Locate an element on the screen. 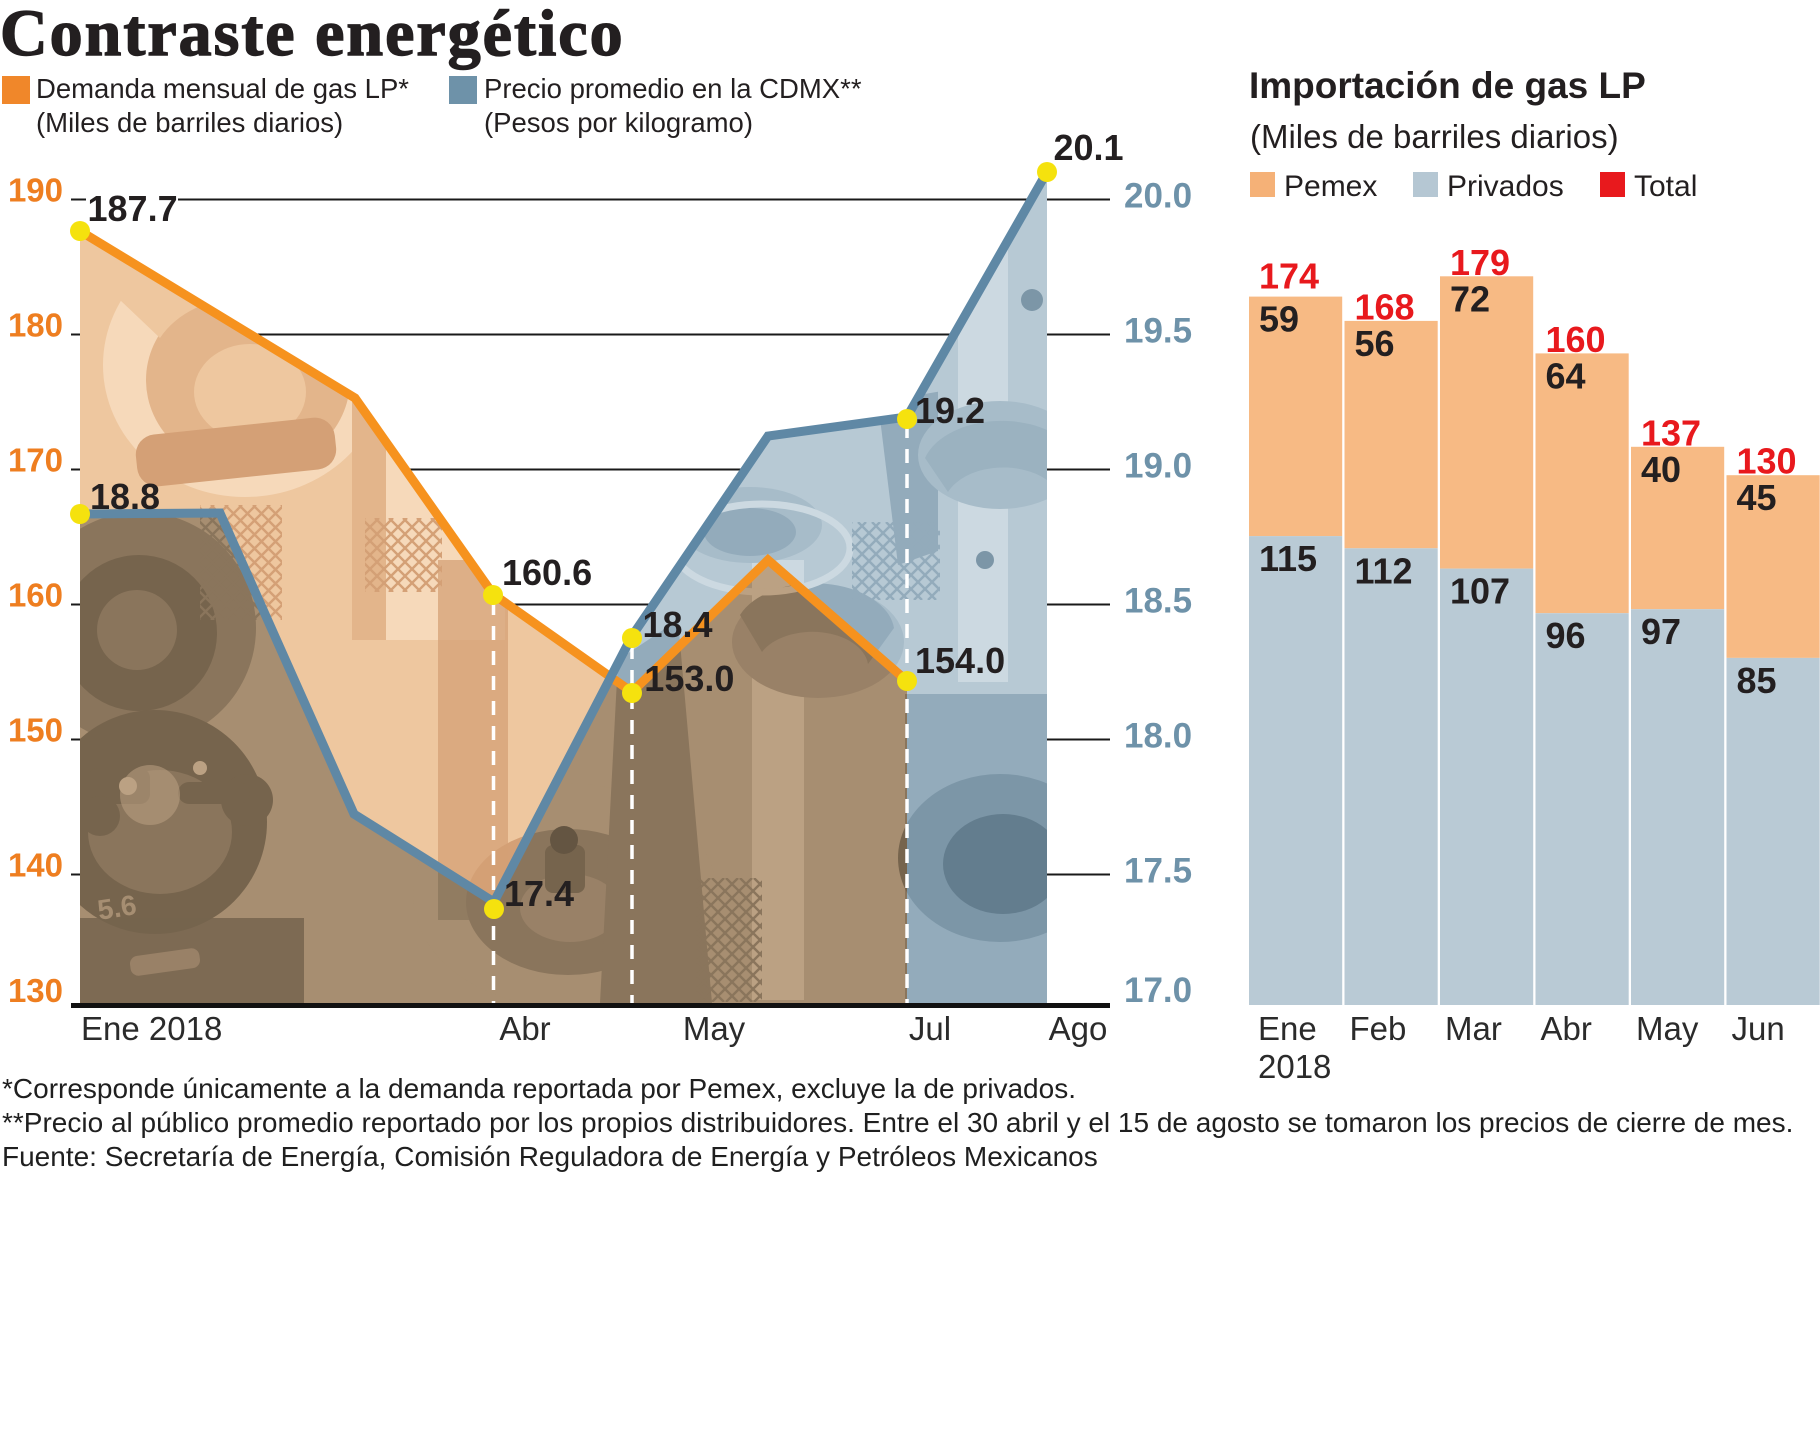 The image size is (1820, 1452). svg-text: 107 is located at coordinates (1480, 591).